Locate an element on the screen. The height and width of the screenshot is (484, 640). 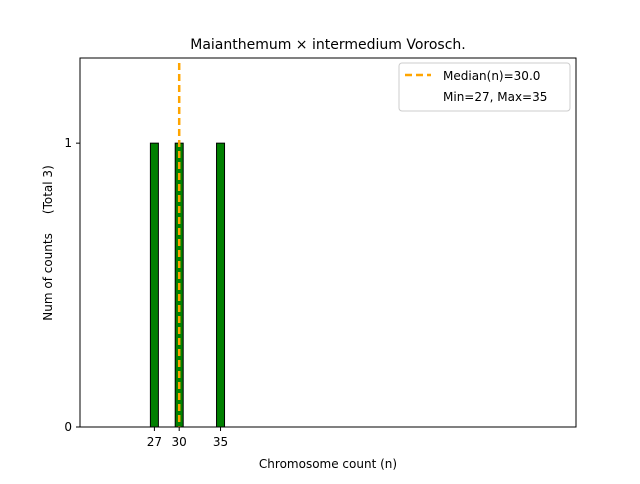
legend-range-label: Min=27, Max=35 is located at coordinates (495, 97).